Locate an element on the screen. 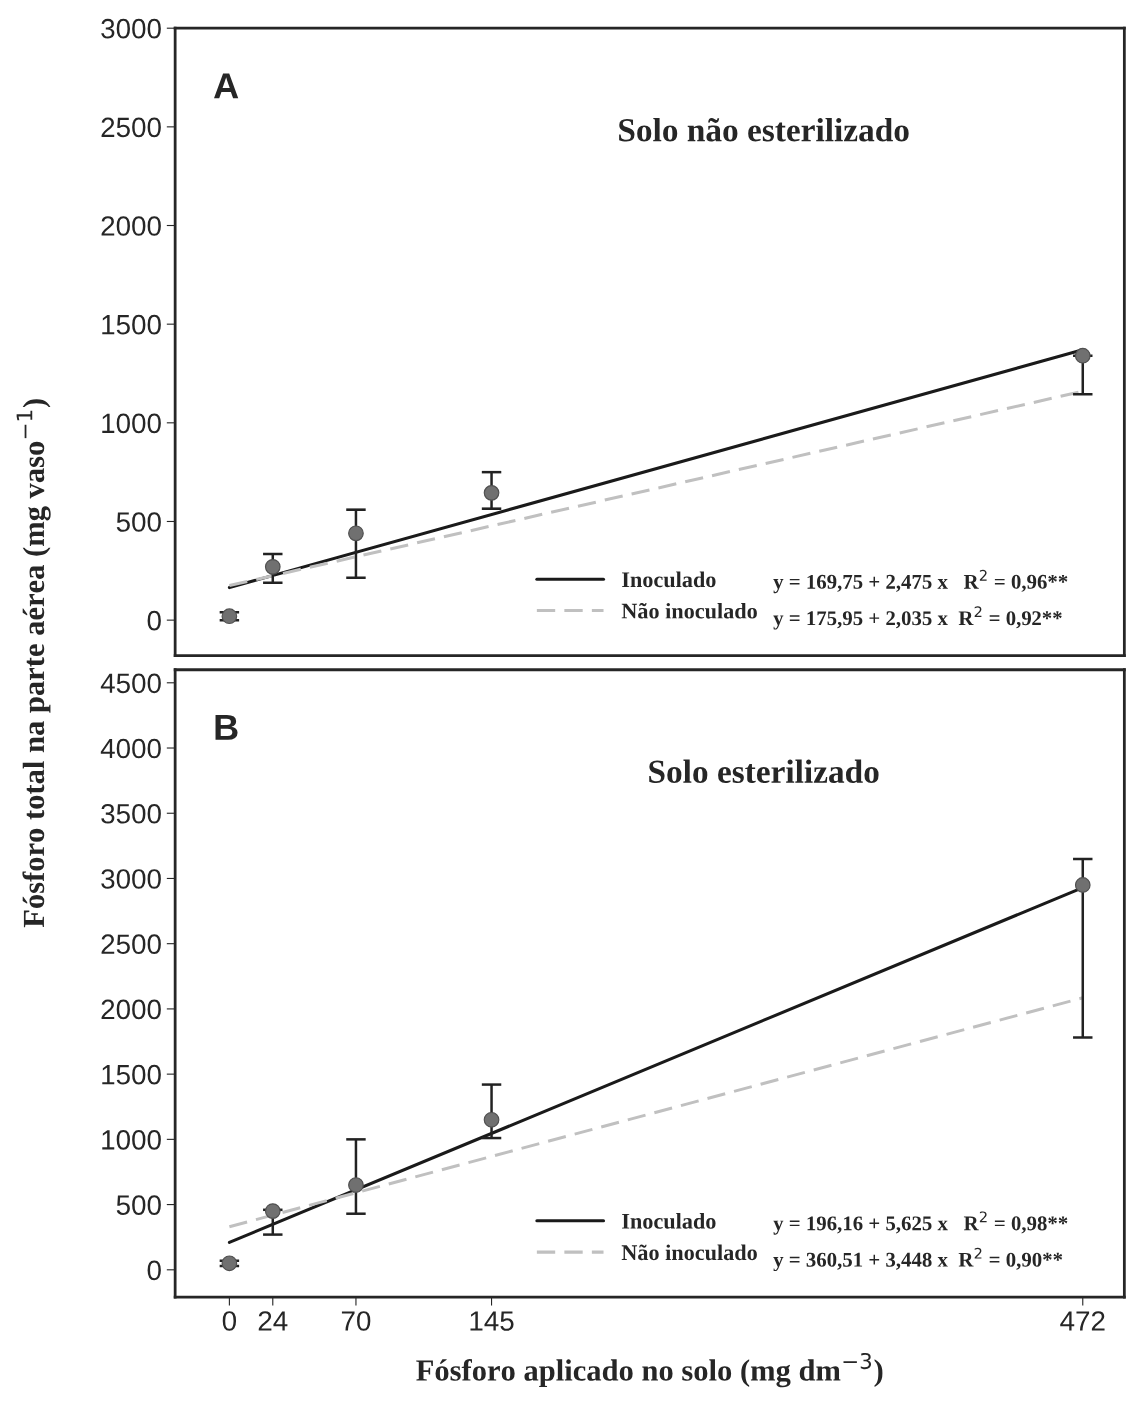 The image size is (1130, 1410). x-tick-label: 24 is located at coordinates (273, 1321).